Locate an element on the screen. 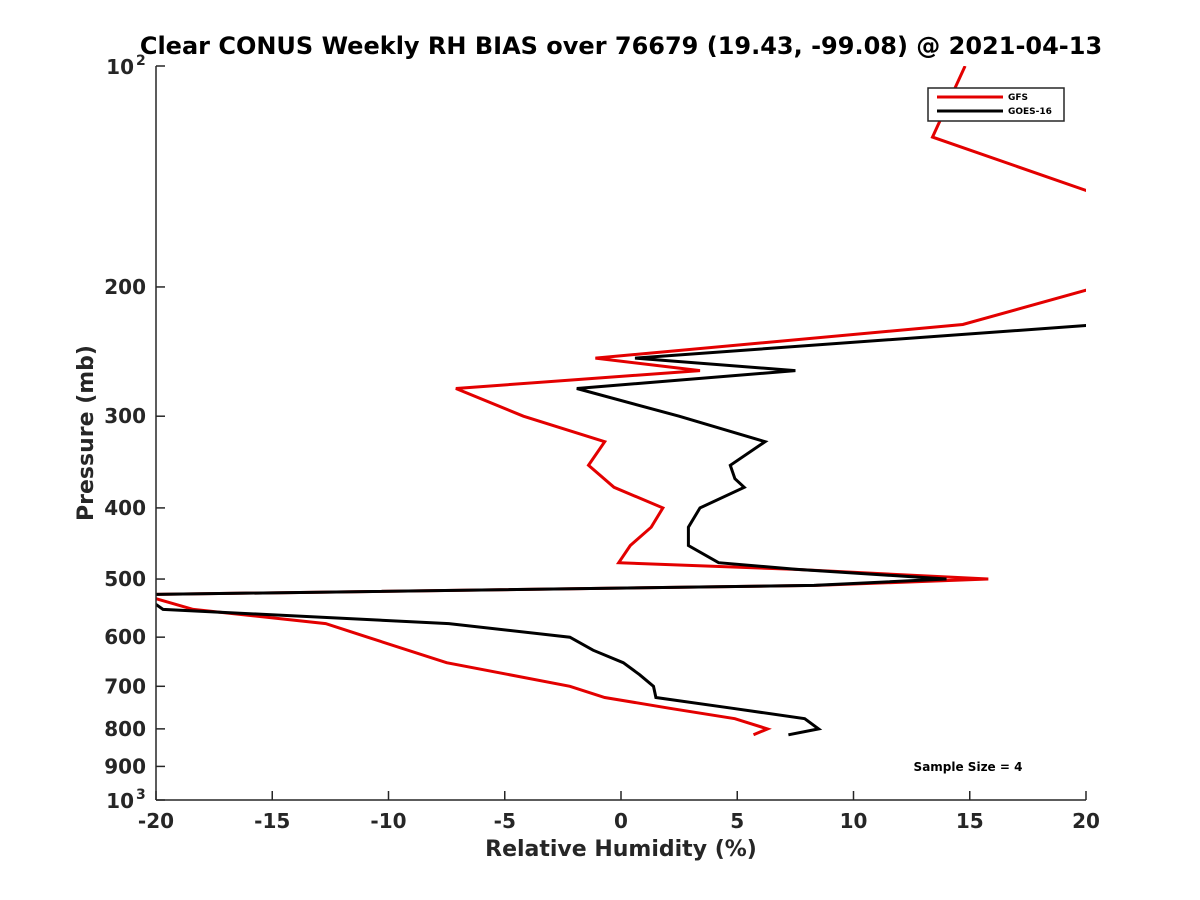 The image size is (1200, 900). y-tick-label: 600 is located at coordinates (125, 637).